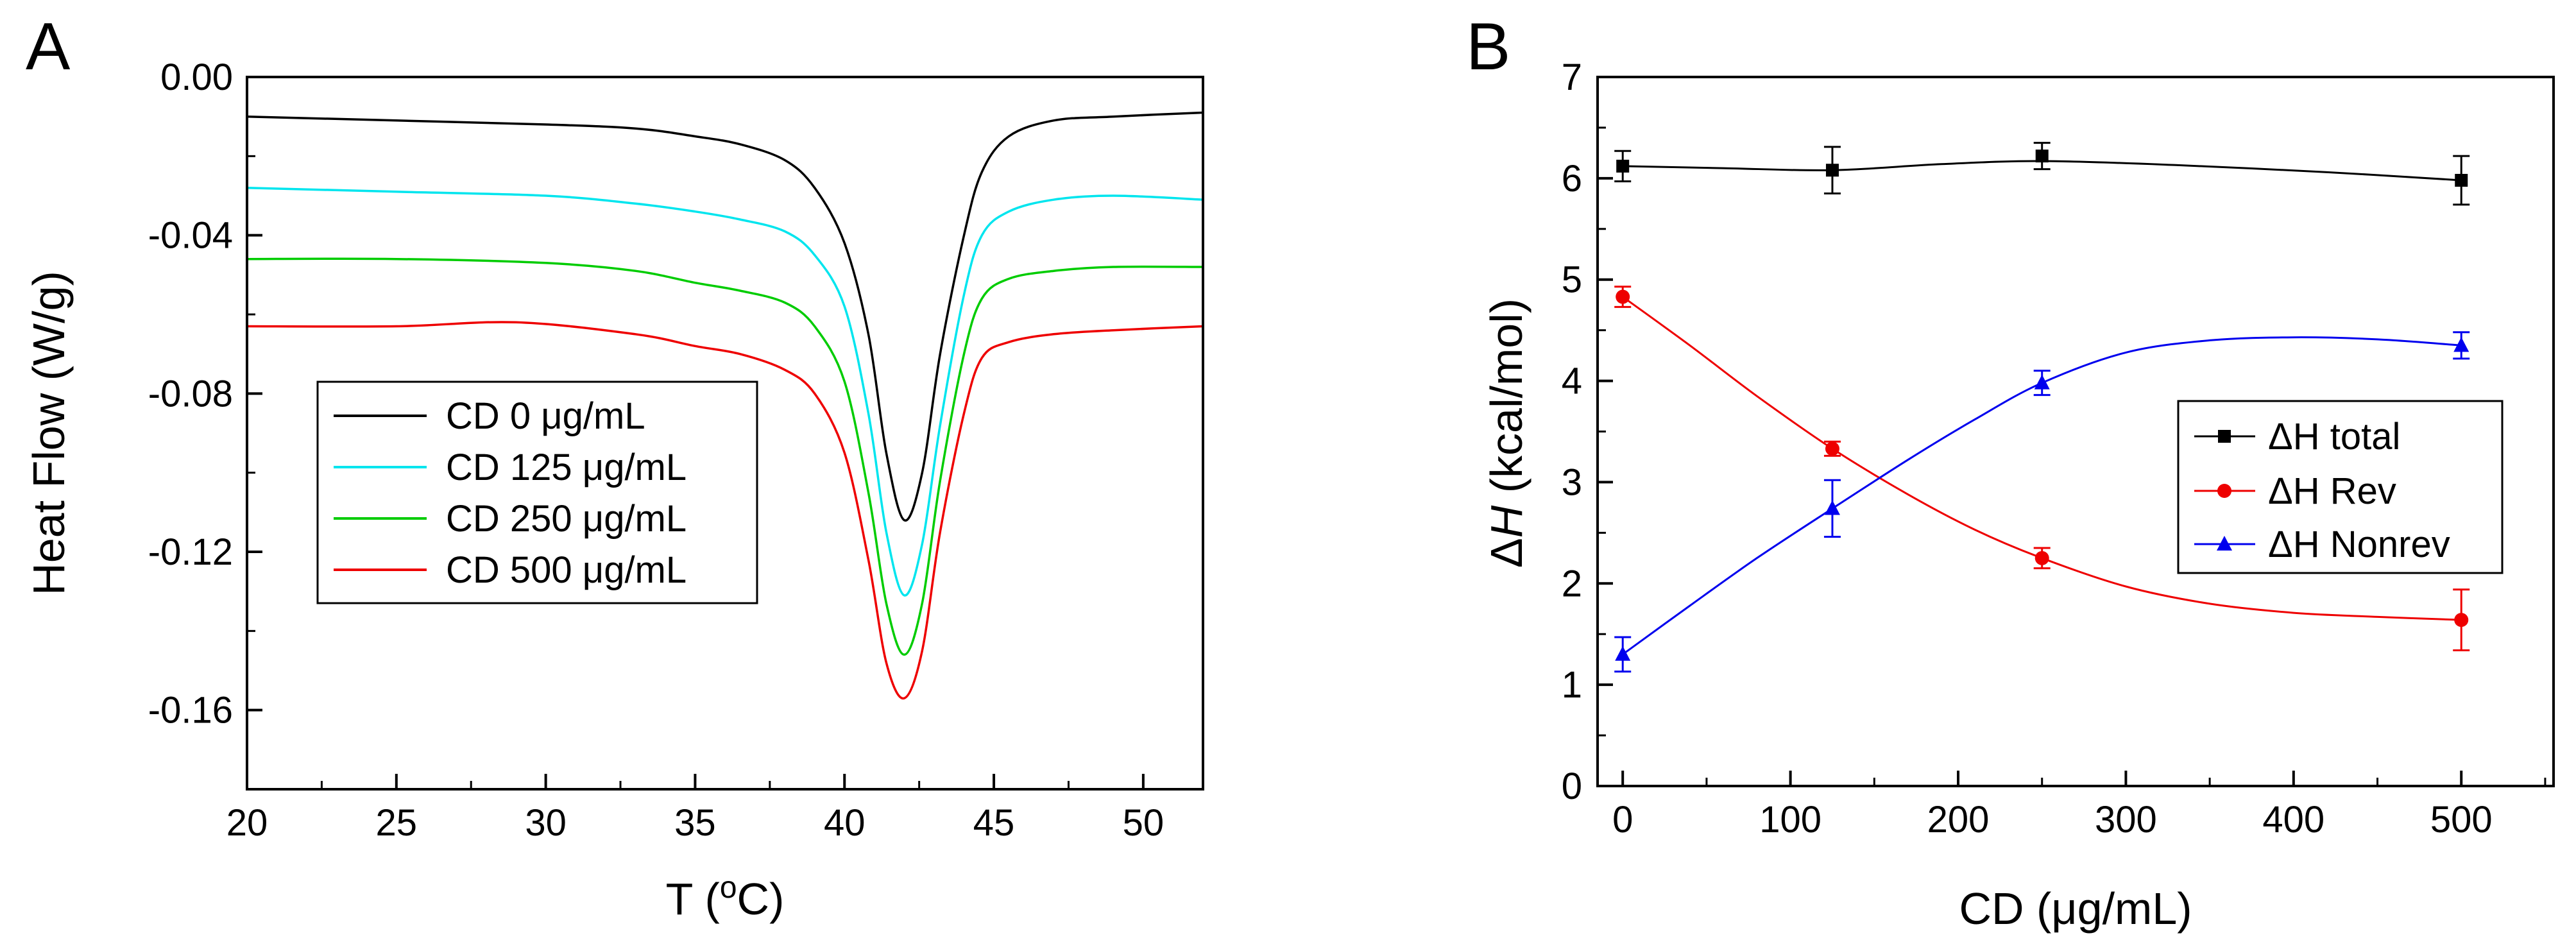 This screenshot has width=2576, height=949. What do you see at coordinates (1572, 583) in the screenshot?
I see `y-tick-label-2: 2` at bounding box center [1572, 583].